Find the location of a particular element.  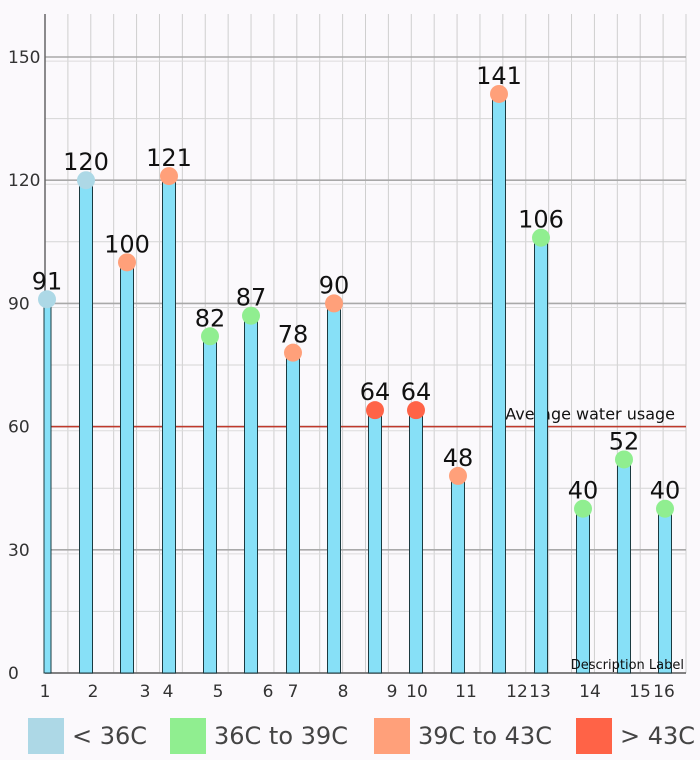

x-tick-label: 16 is located at coordinates (664, 692).